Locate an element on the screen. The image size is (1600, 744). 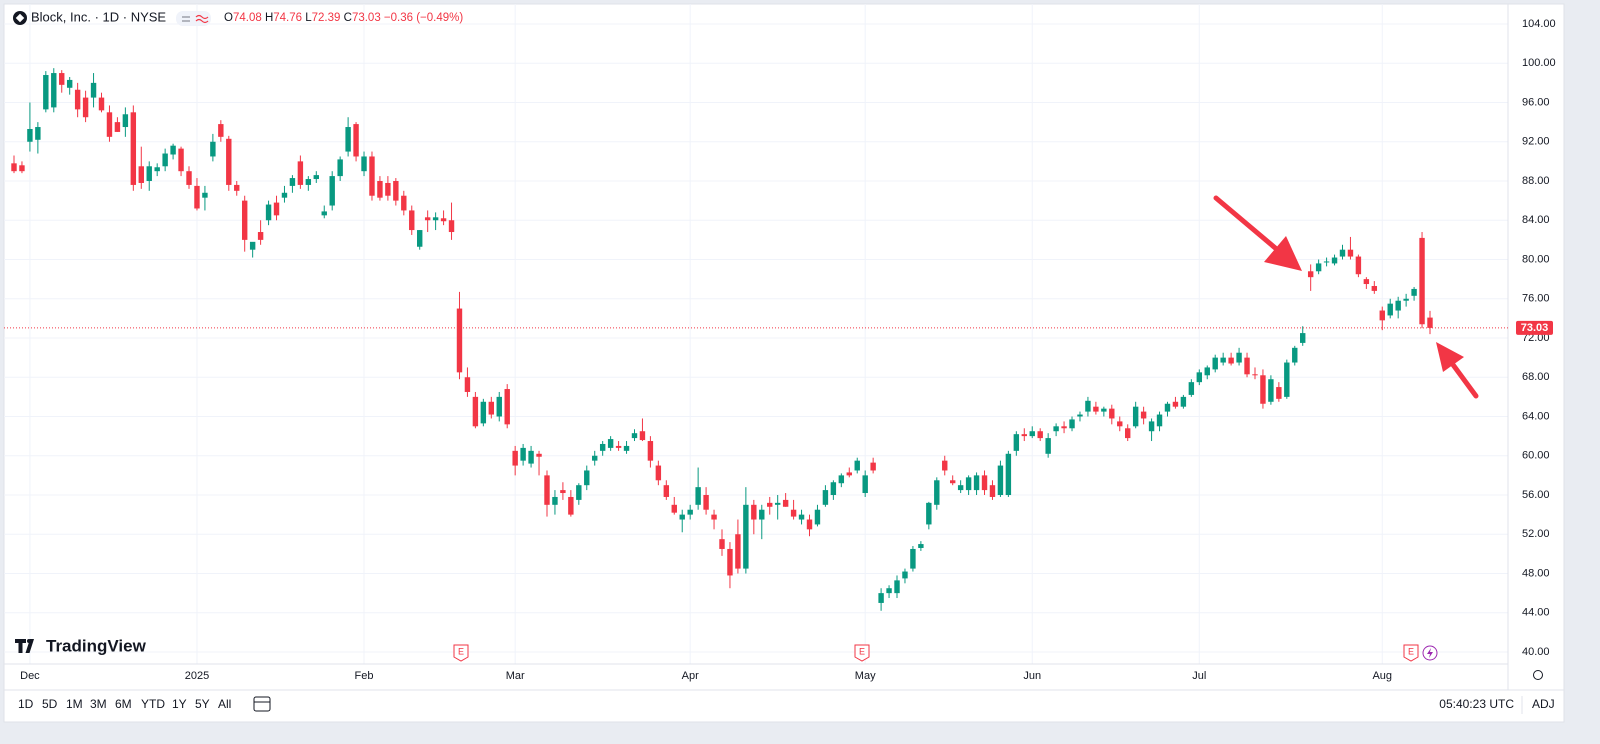
range-button: 1Y is located at coordinates (179, 704).